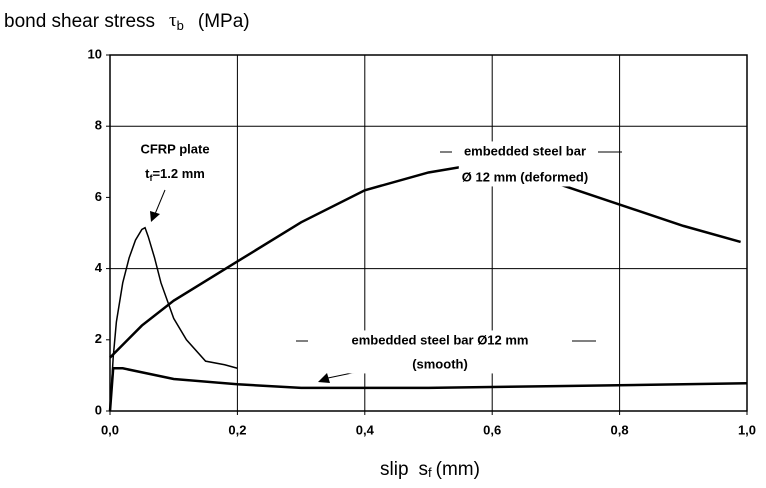 The image size is (766, 488). Describe the element at coordinates (151, 178) in the screenshot. I see `annotation-part: f` at that location.